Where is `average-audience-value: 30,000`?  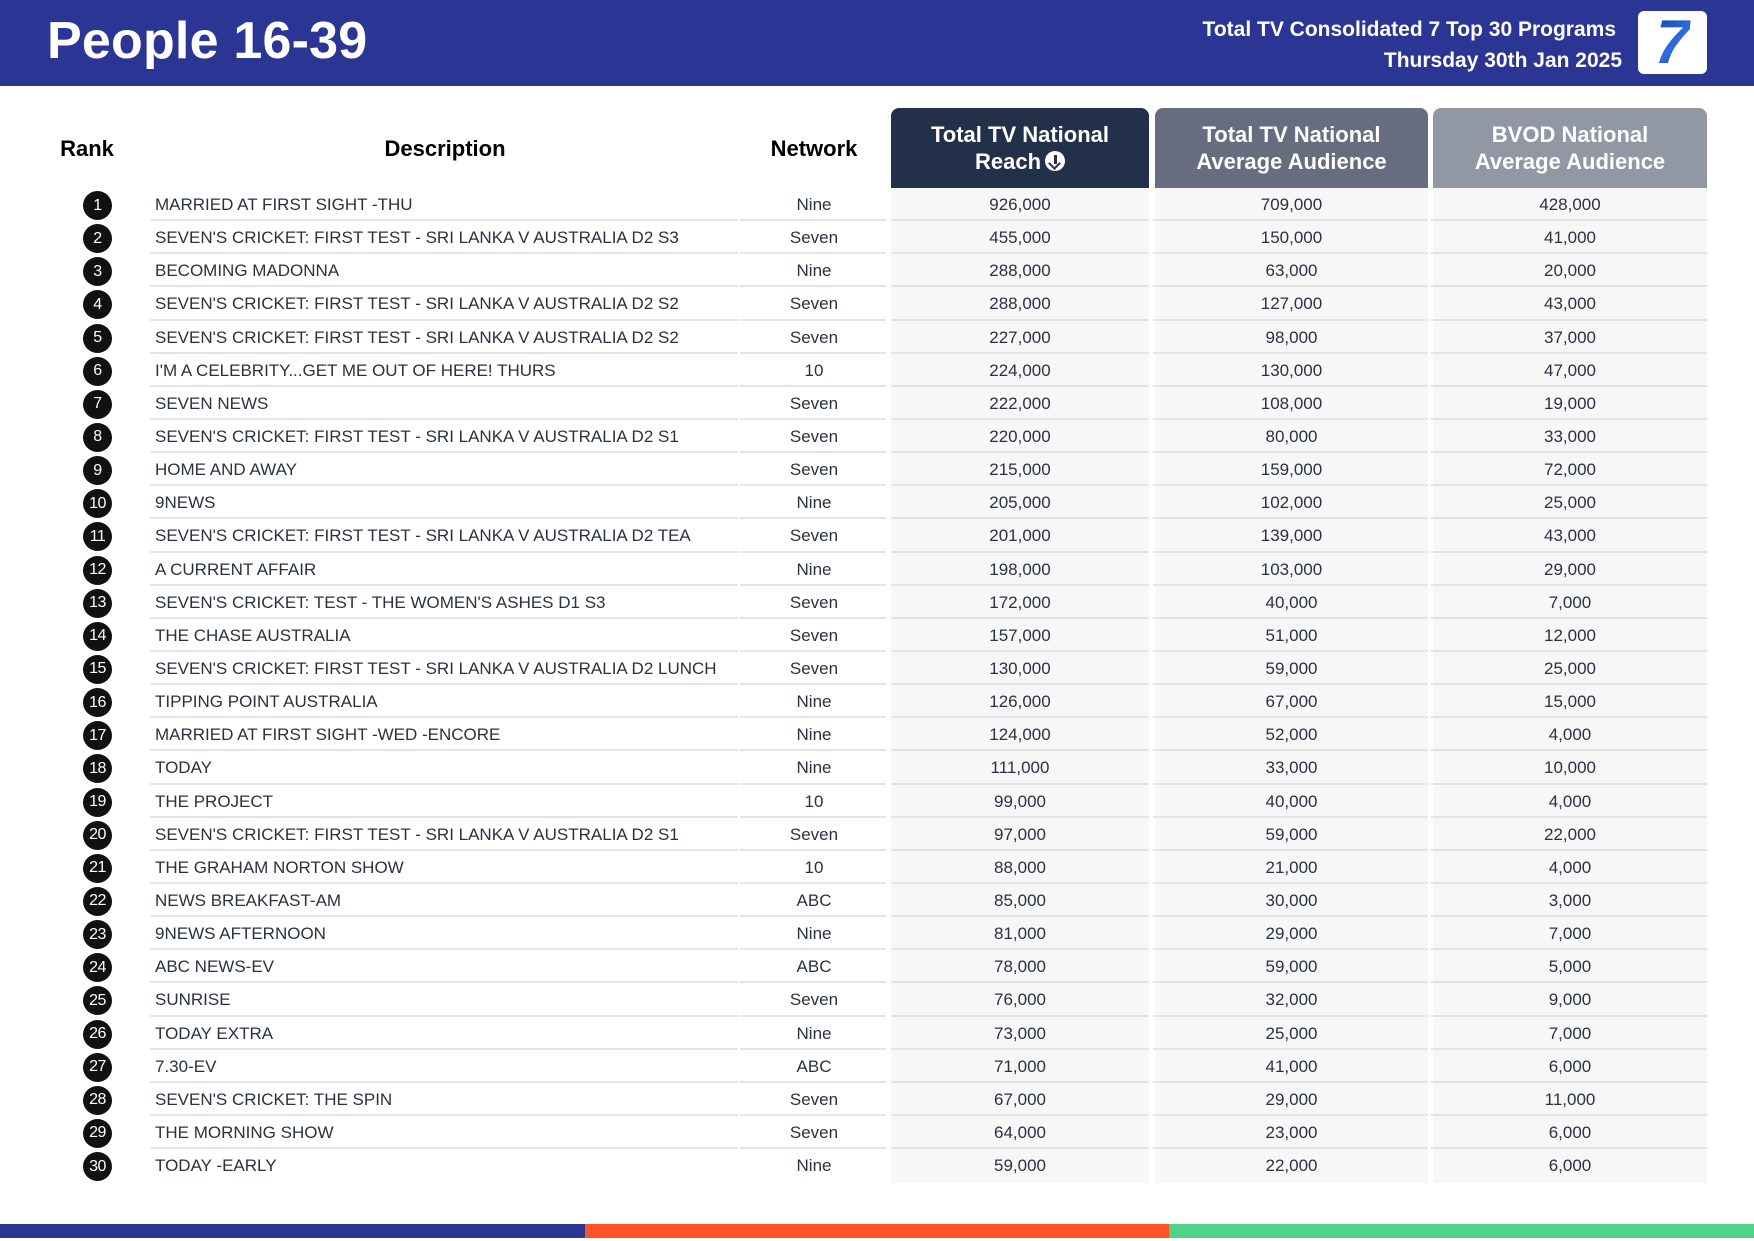
average-audience-value: 30,000 is located at coordinates (1291, 900).